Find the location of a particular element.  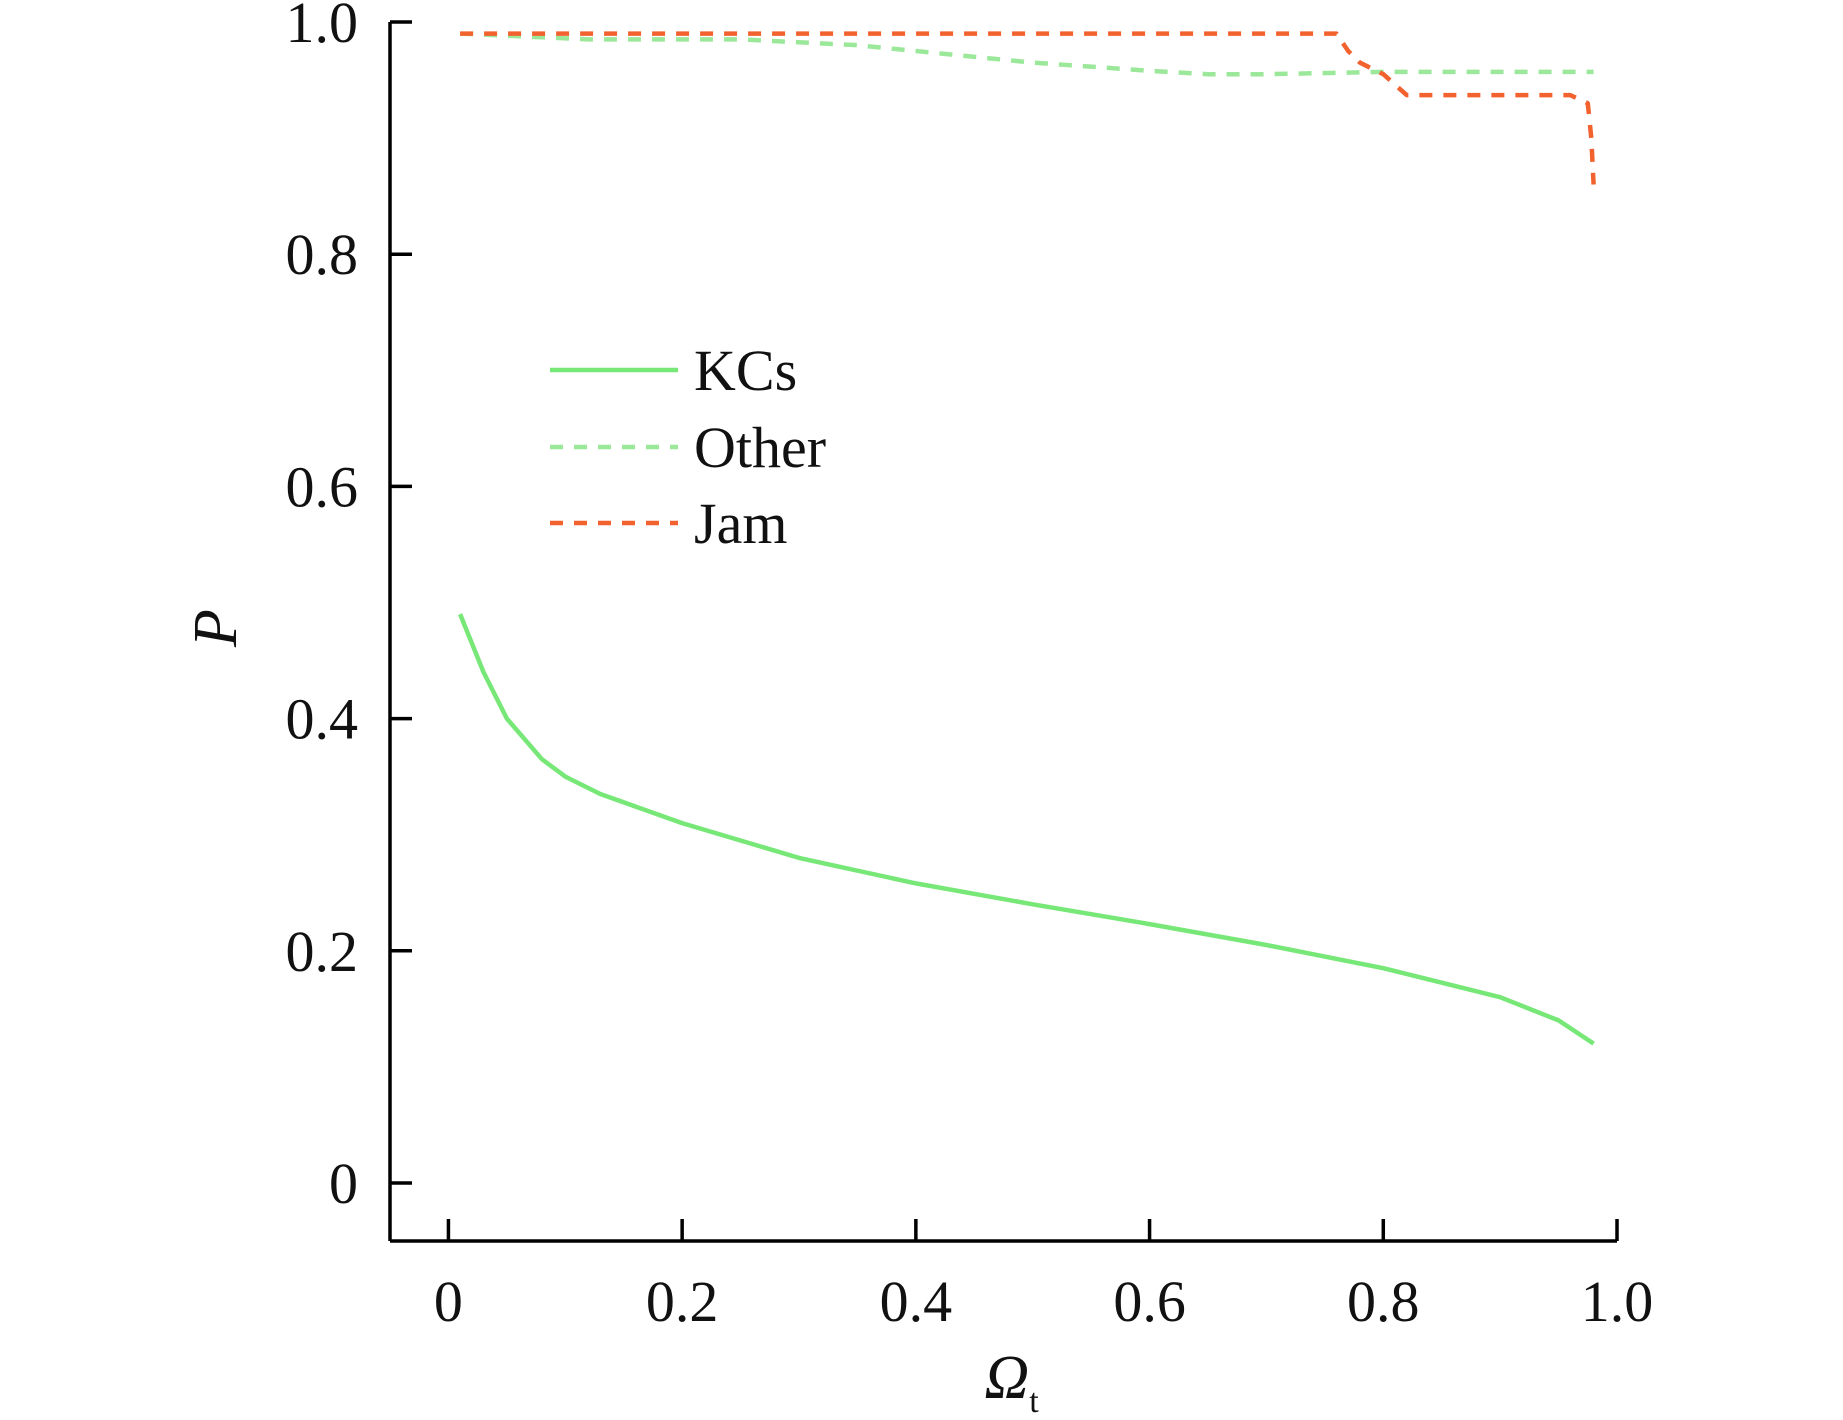

legend-label-other: Other is located at coordinates (760, 447).